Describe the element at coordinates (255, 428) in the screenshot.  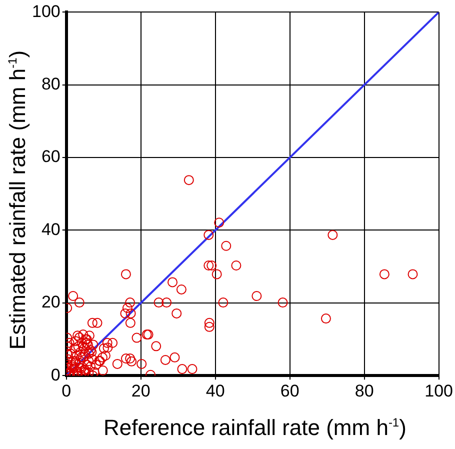
I see `x-axis-title: Reference rainfall rate (mm h$^{-1}$)` at that location.